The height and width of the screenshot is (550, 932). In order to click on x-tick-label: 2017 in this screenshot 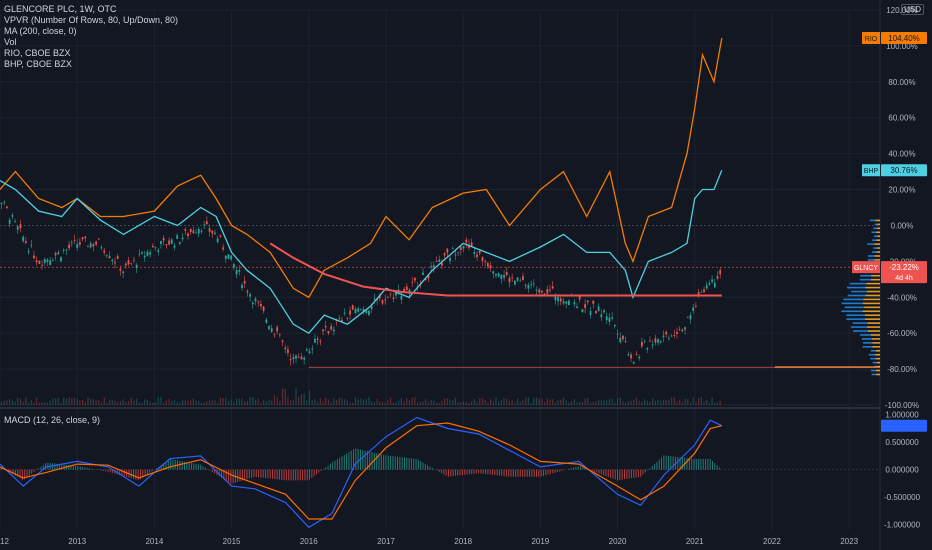, I will do `click(386, 541)`.